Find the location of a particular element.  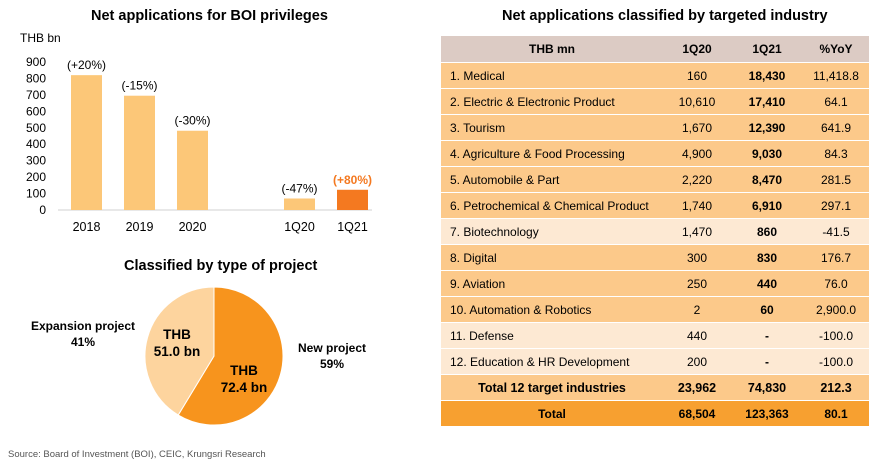

pie-slice-new-project is located at coordinates (230, 356).